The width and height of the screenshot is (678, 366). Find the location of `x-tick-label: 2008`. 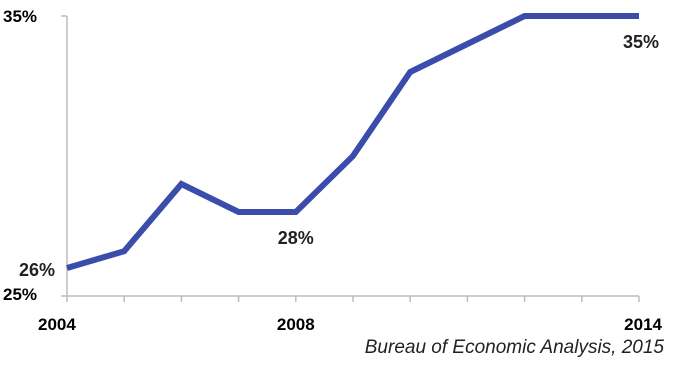

x-tick-label: 2008 is located at coordinates (296, 324).